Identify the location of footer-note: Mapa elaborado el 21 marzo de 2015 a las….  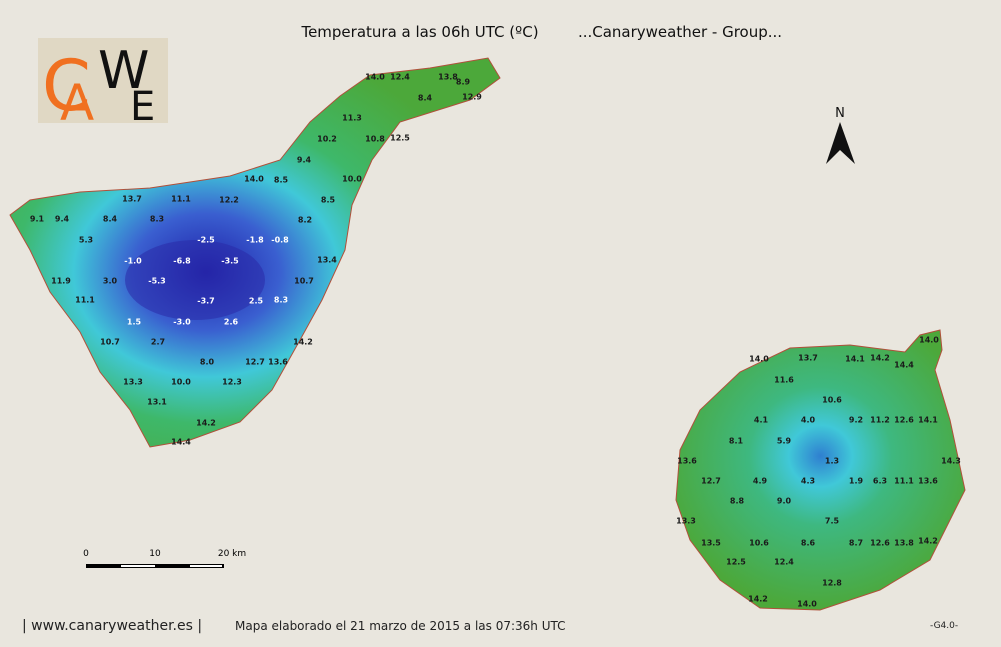
(400, 626).